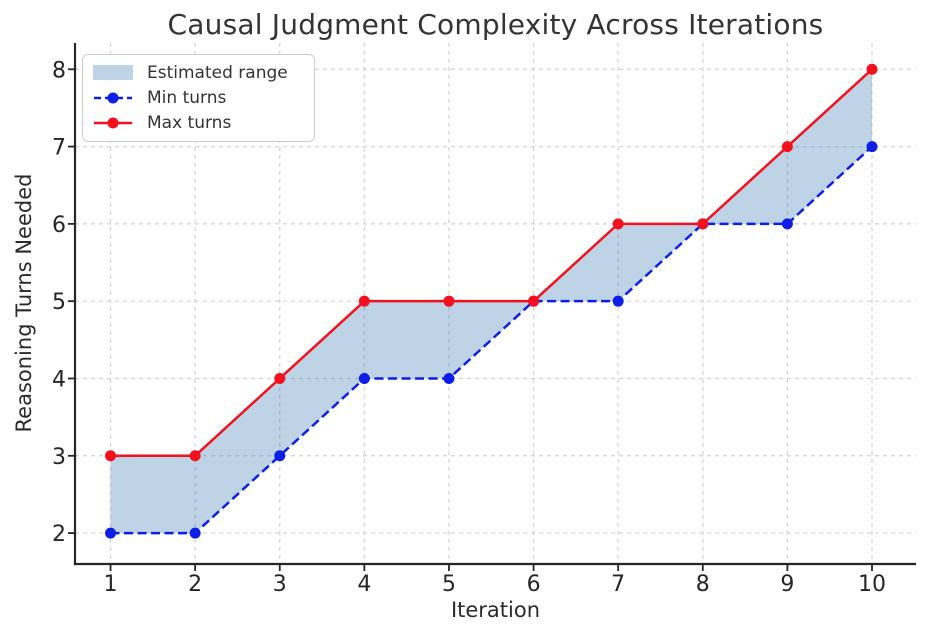  What do you see at coordinates (59, 70) in the screenshot?
I see `y-tick-label: 8` at bounding box center [59, 70].